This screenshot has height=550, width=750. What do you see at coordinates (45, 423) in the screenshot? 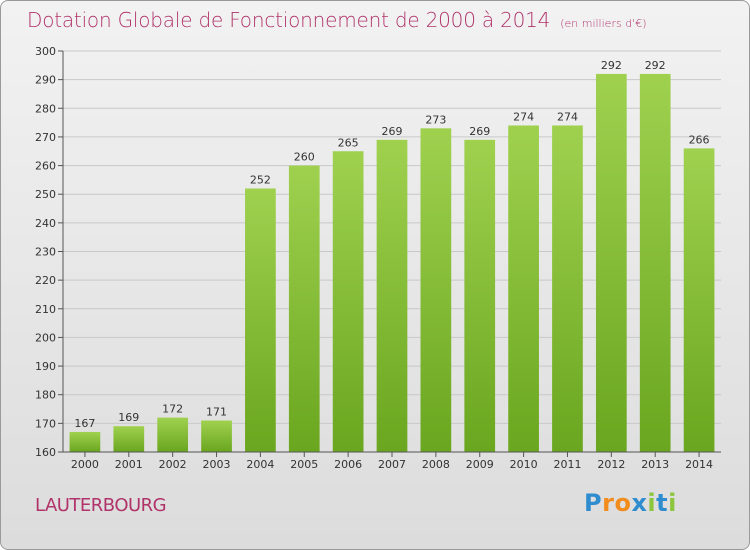
I see `y-tick-label: 170` at bounding box center [45, 423].